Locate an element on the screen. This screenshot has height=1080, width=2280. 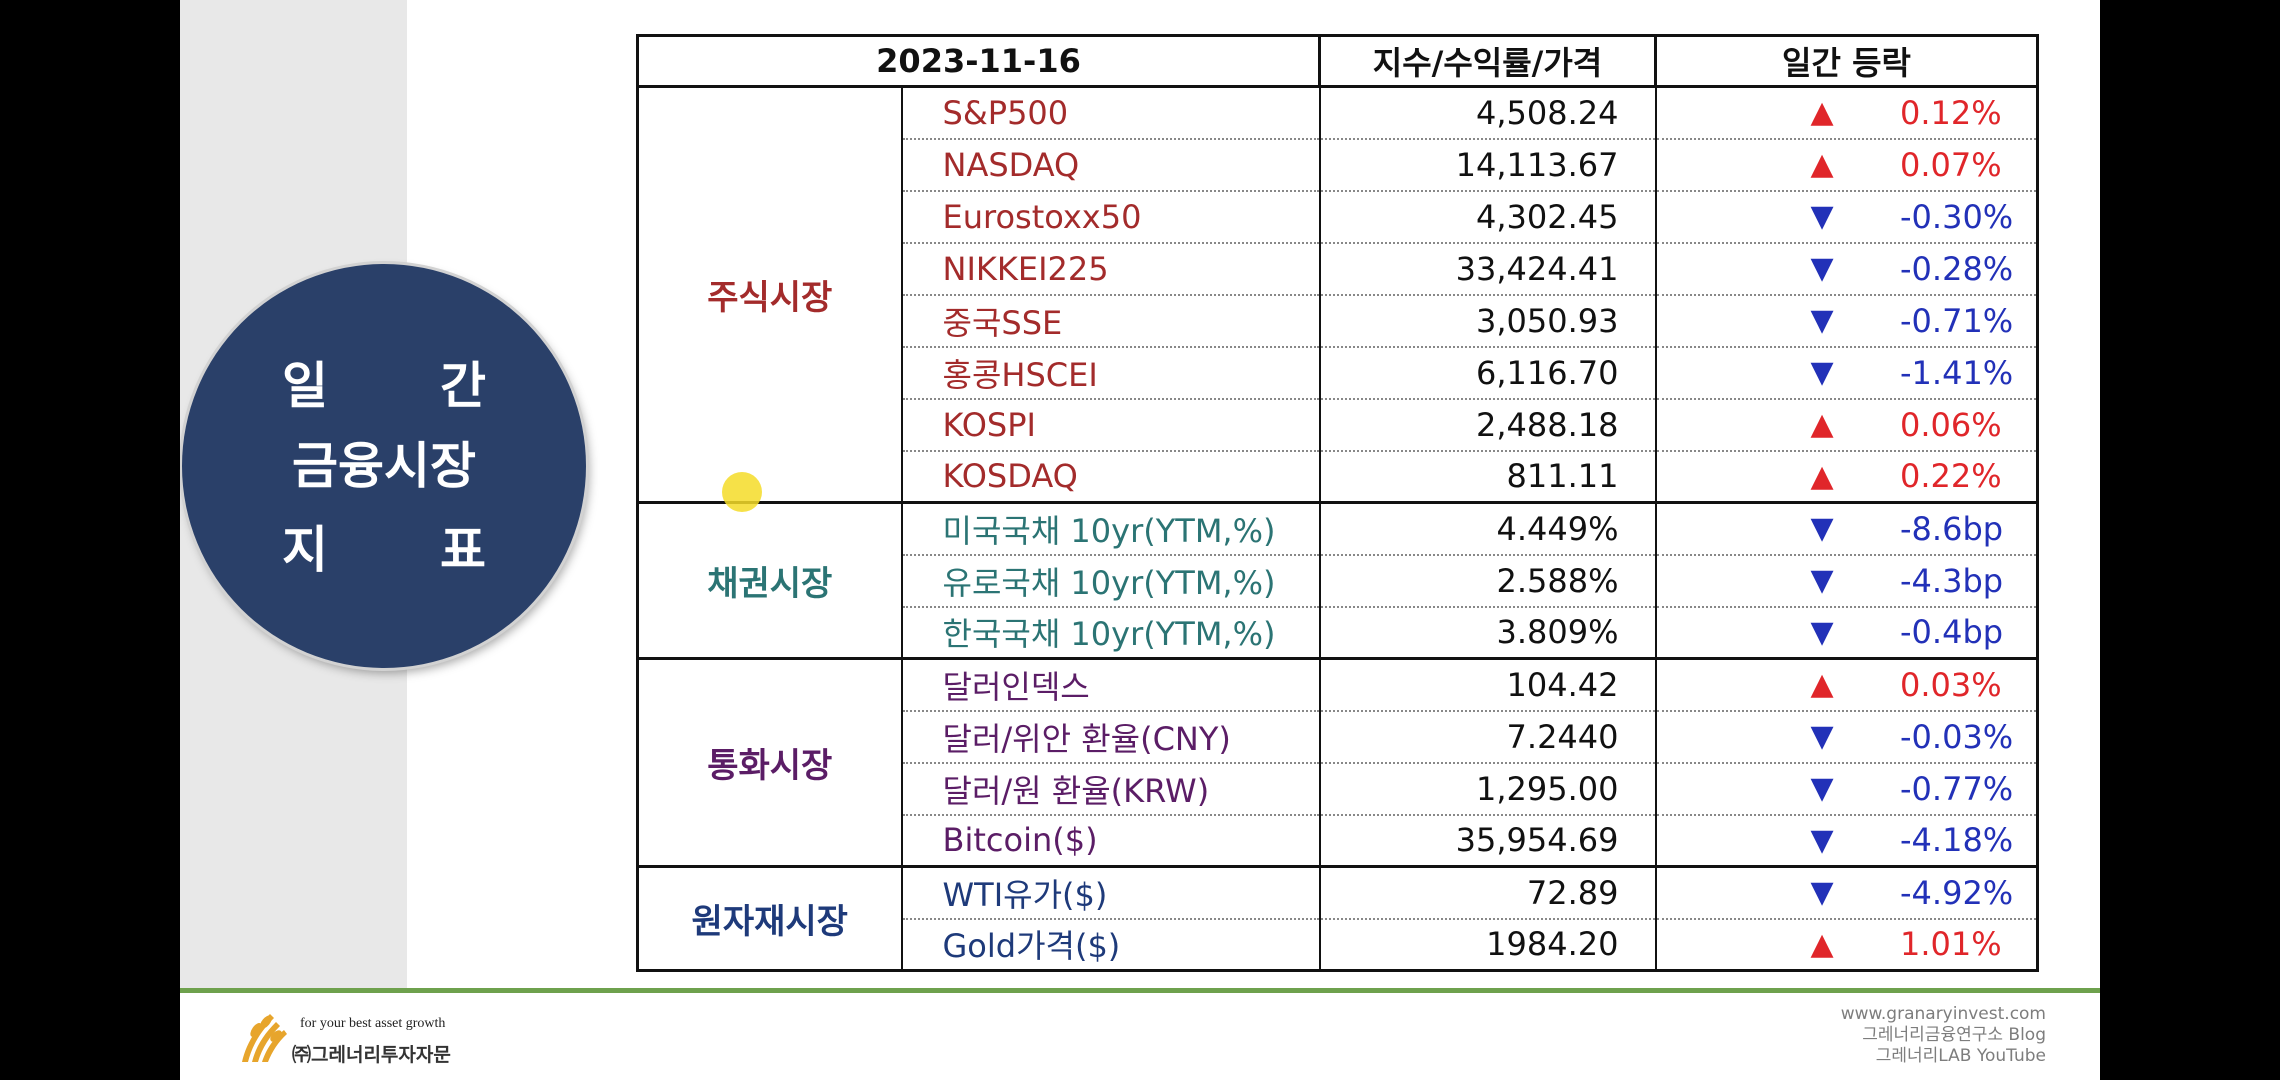
title-circle: 일 간 금융시장 지 표 is located at coordinates (384, 466).